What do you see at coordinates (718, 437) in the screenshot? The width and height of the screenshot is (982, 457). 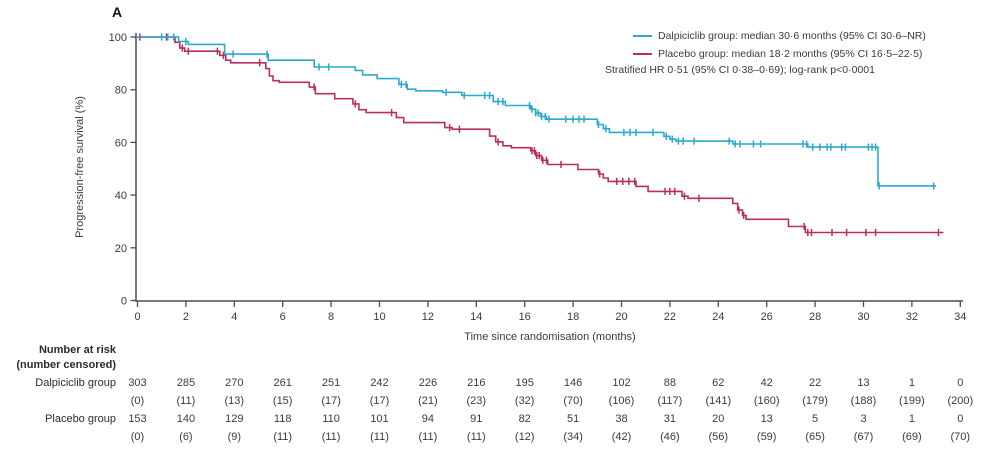 I see `censored-count: (56)` at bounding box center [718, 437].